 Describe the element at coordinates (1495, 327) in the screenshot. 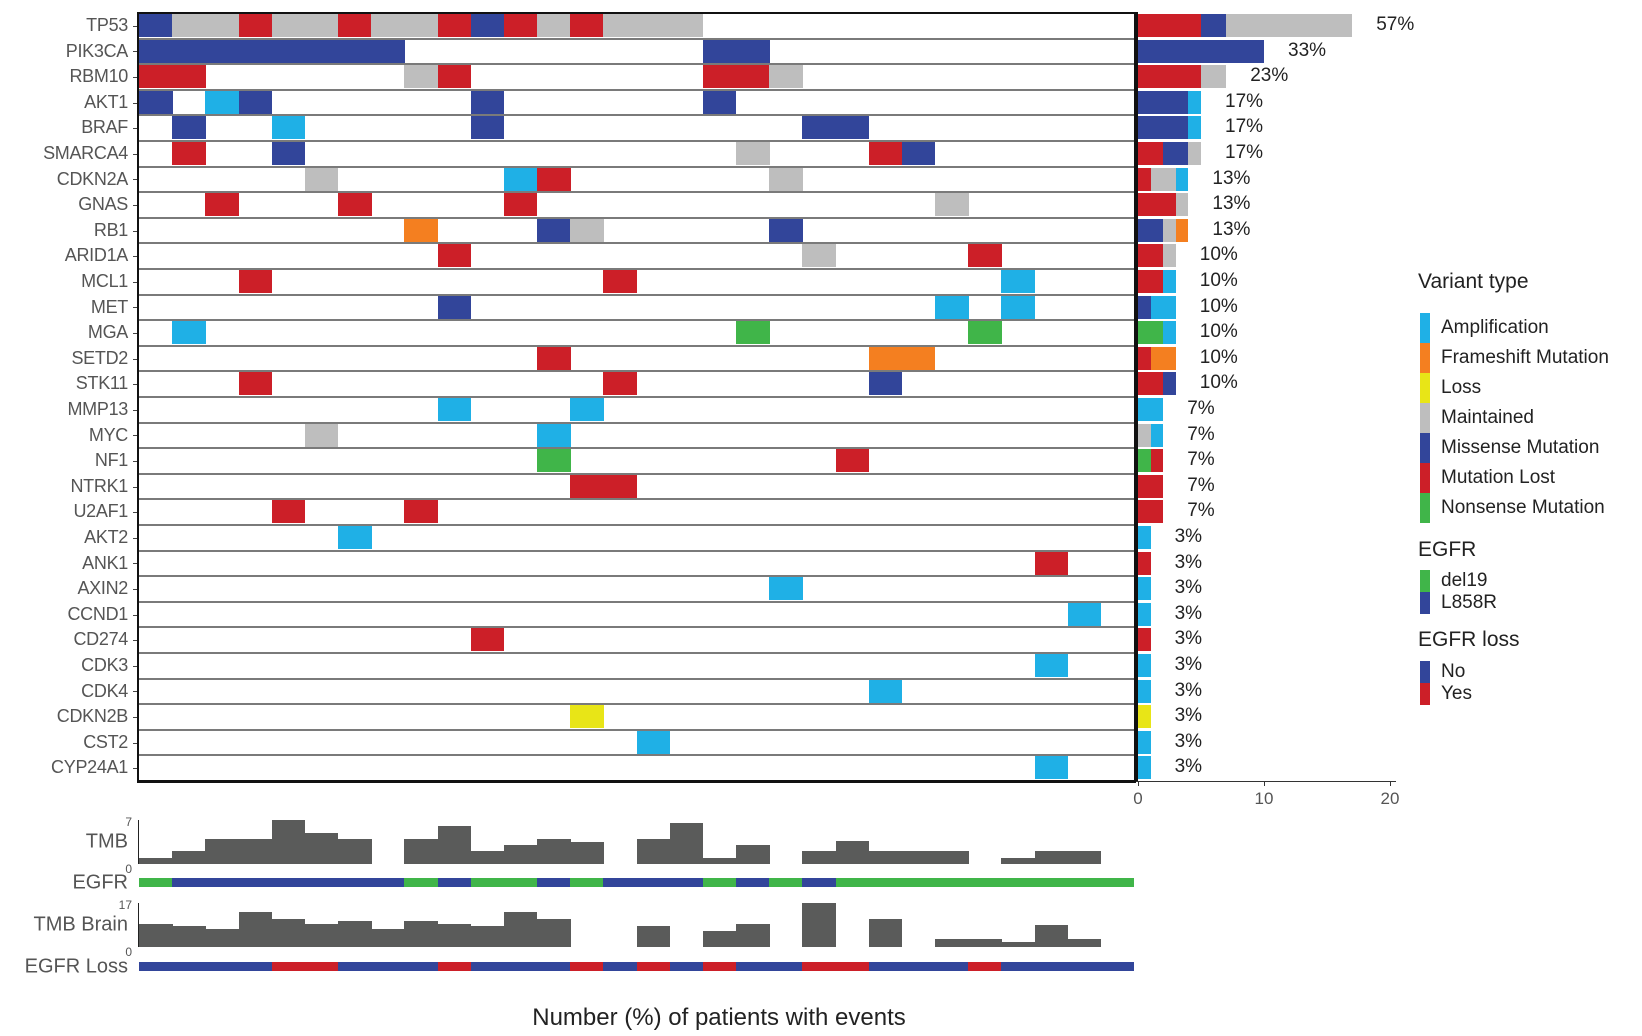

I see `legend-item-label: Amplification` at that location.